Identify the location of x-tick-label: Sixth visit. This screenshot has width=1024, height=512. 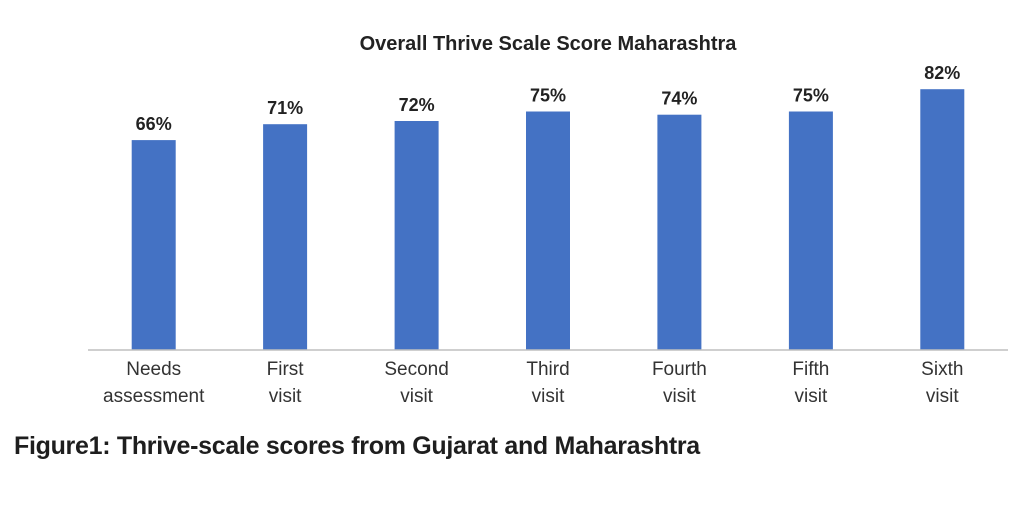
(942, 383).